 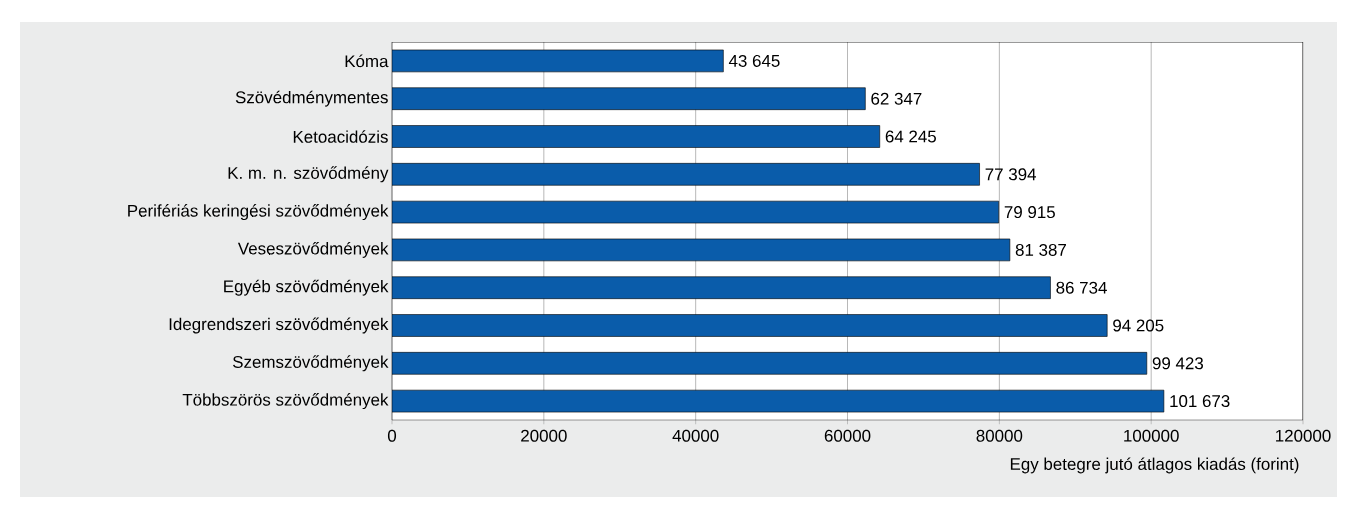 What do you see at coordinates (1138, 325) in the screenshot?
I see `data-label: 94 205` at bounding box center [1138, 325].